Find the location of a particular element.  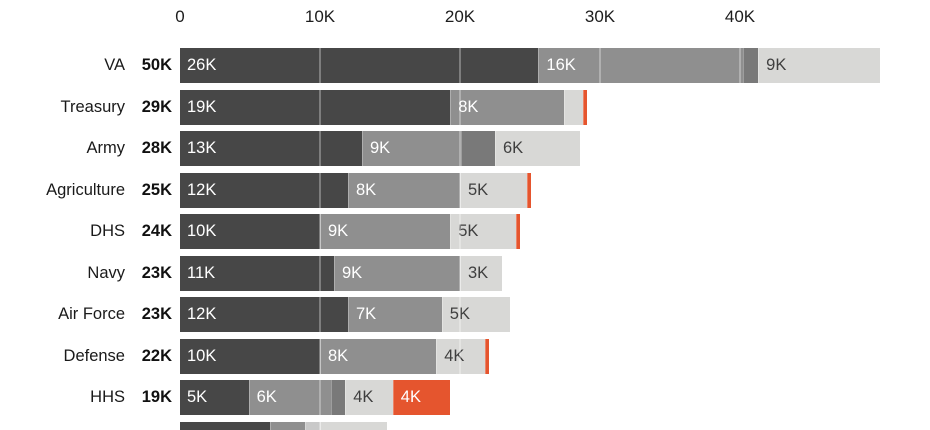

x-axis-tick: 20K is located at coordinates (460, 16).